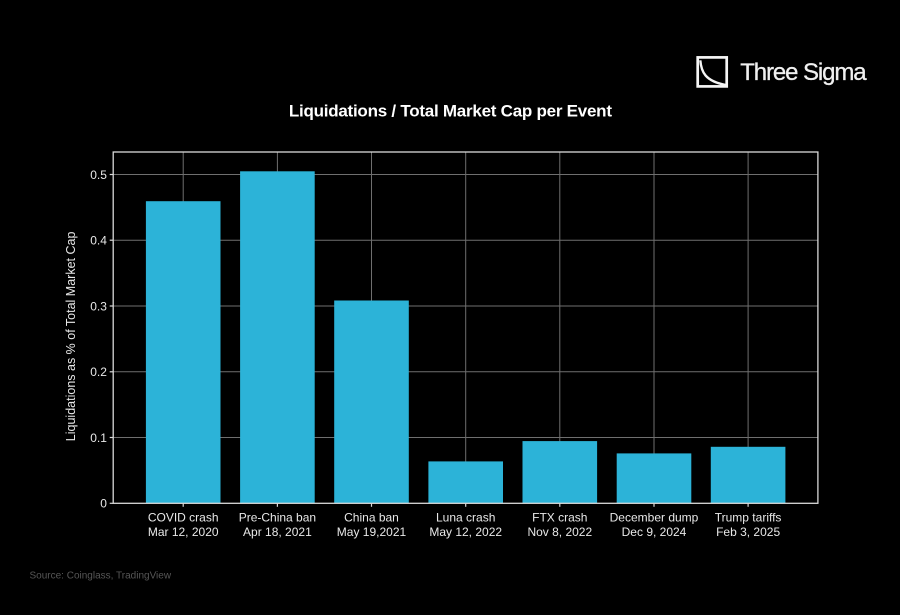 This screenshot has width=900, height=615. What do you see at coordinates (98, 241) in the screenshot?
I see `svg-text: 0.4` at bounding box center [98, 241].